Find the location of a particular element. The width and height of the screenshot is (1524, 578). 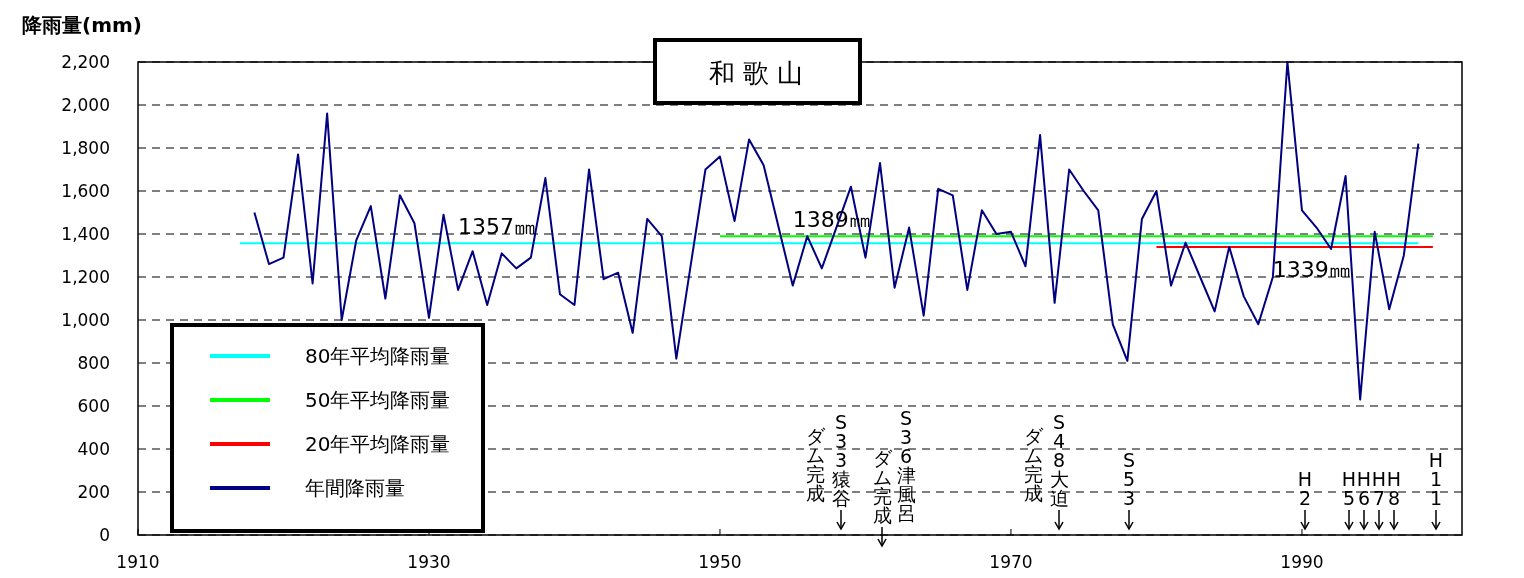

legend-label: 20年平均降雨量 is located at coordinates (378, 444).